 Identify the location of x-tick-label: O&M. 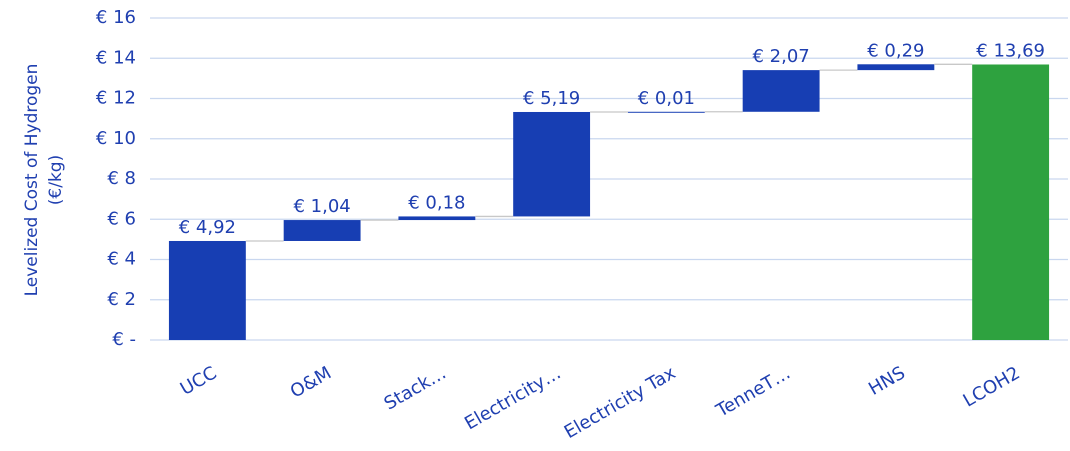
(311, 382).